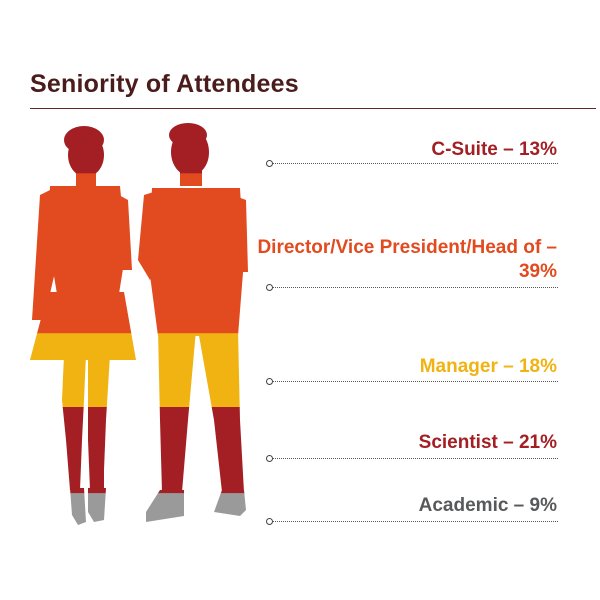 The width and height of the screenshot is (600, 600). I want to click on woman-band-director, so click(83, 253).